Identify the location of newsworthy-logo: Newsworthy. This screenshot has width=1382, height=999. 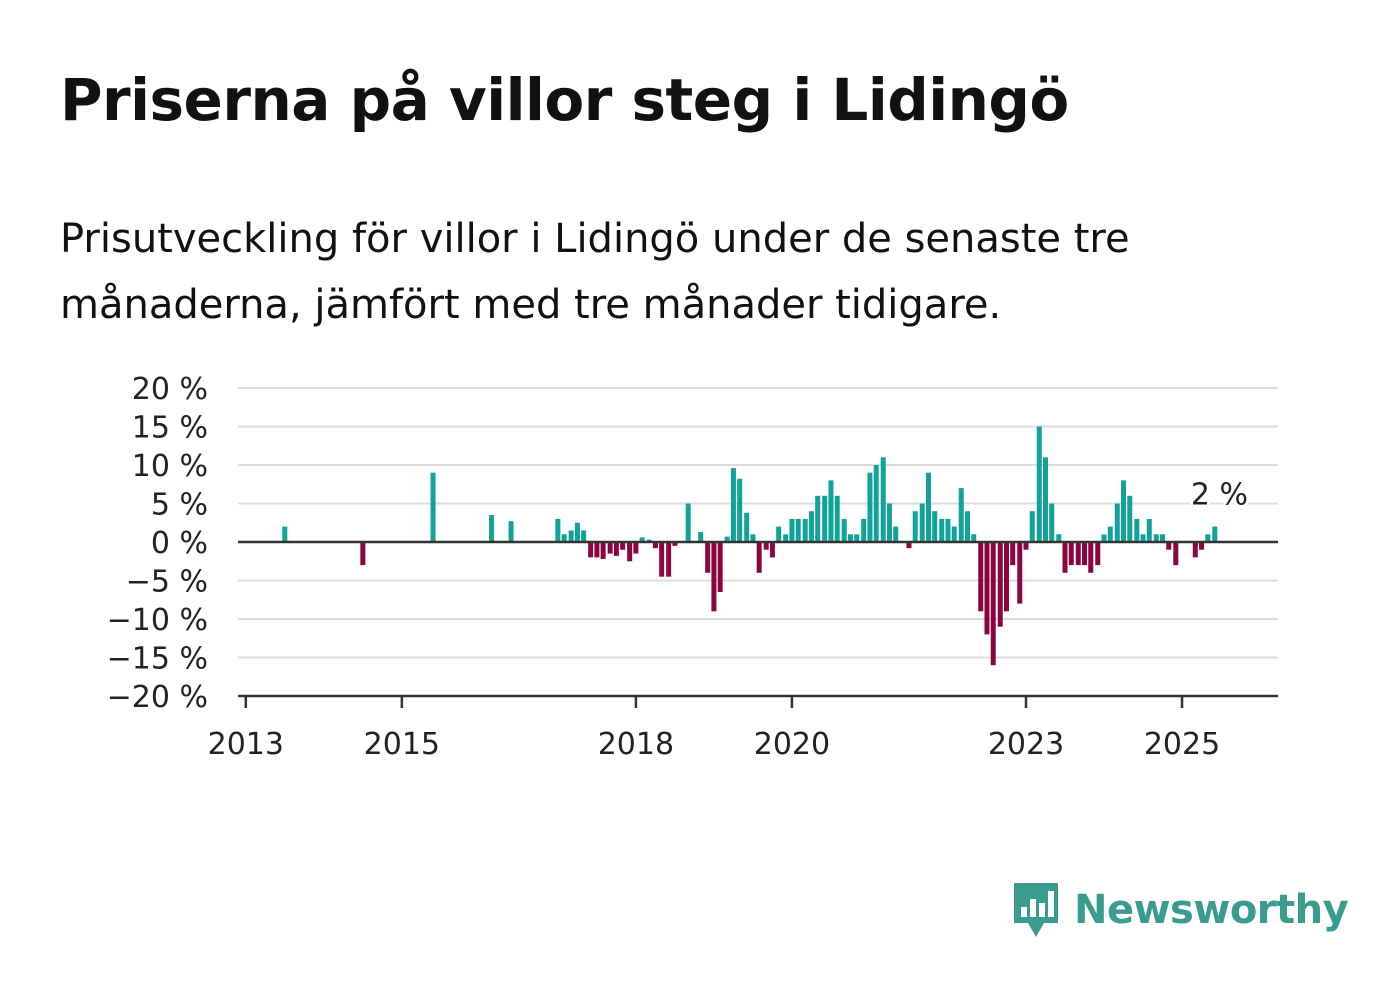
(1179, 910).